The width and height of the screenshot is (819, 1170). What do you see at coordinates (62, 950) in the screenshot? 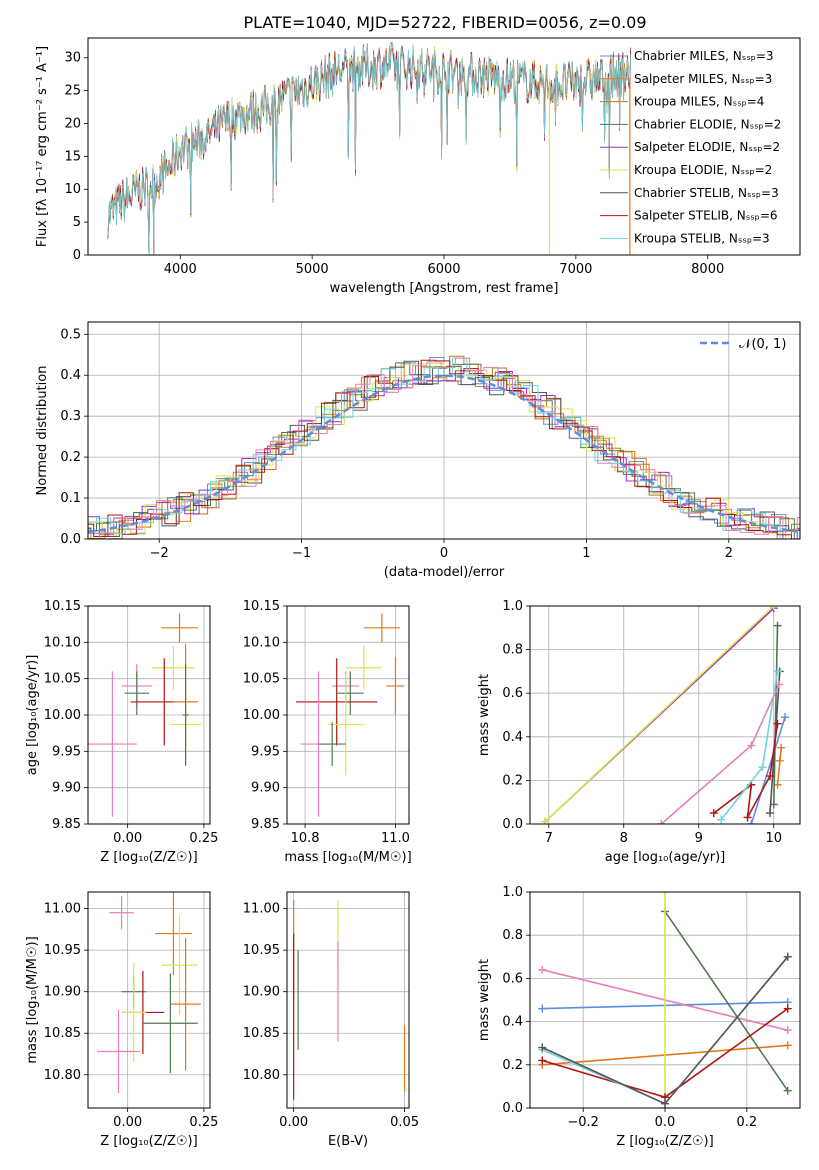
I see `y-tick-label: 10.95` at bounding box center [62, 950].